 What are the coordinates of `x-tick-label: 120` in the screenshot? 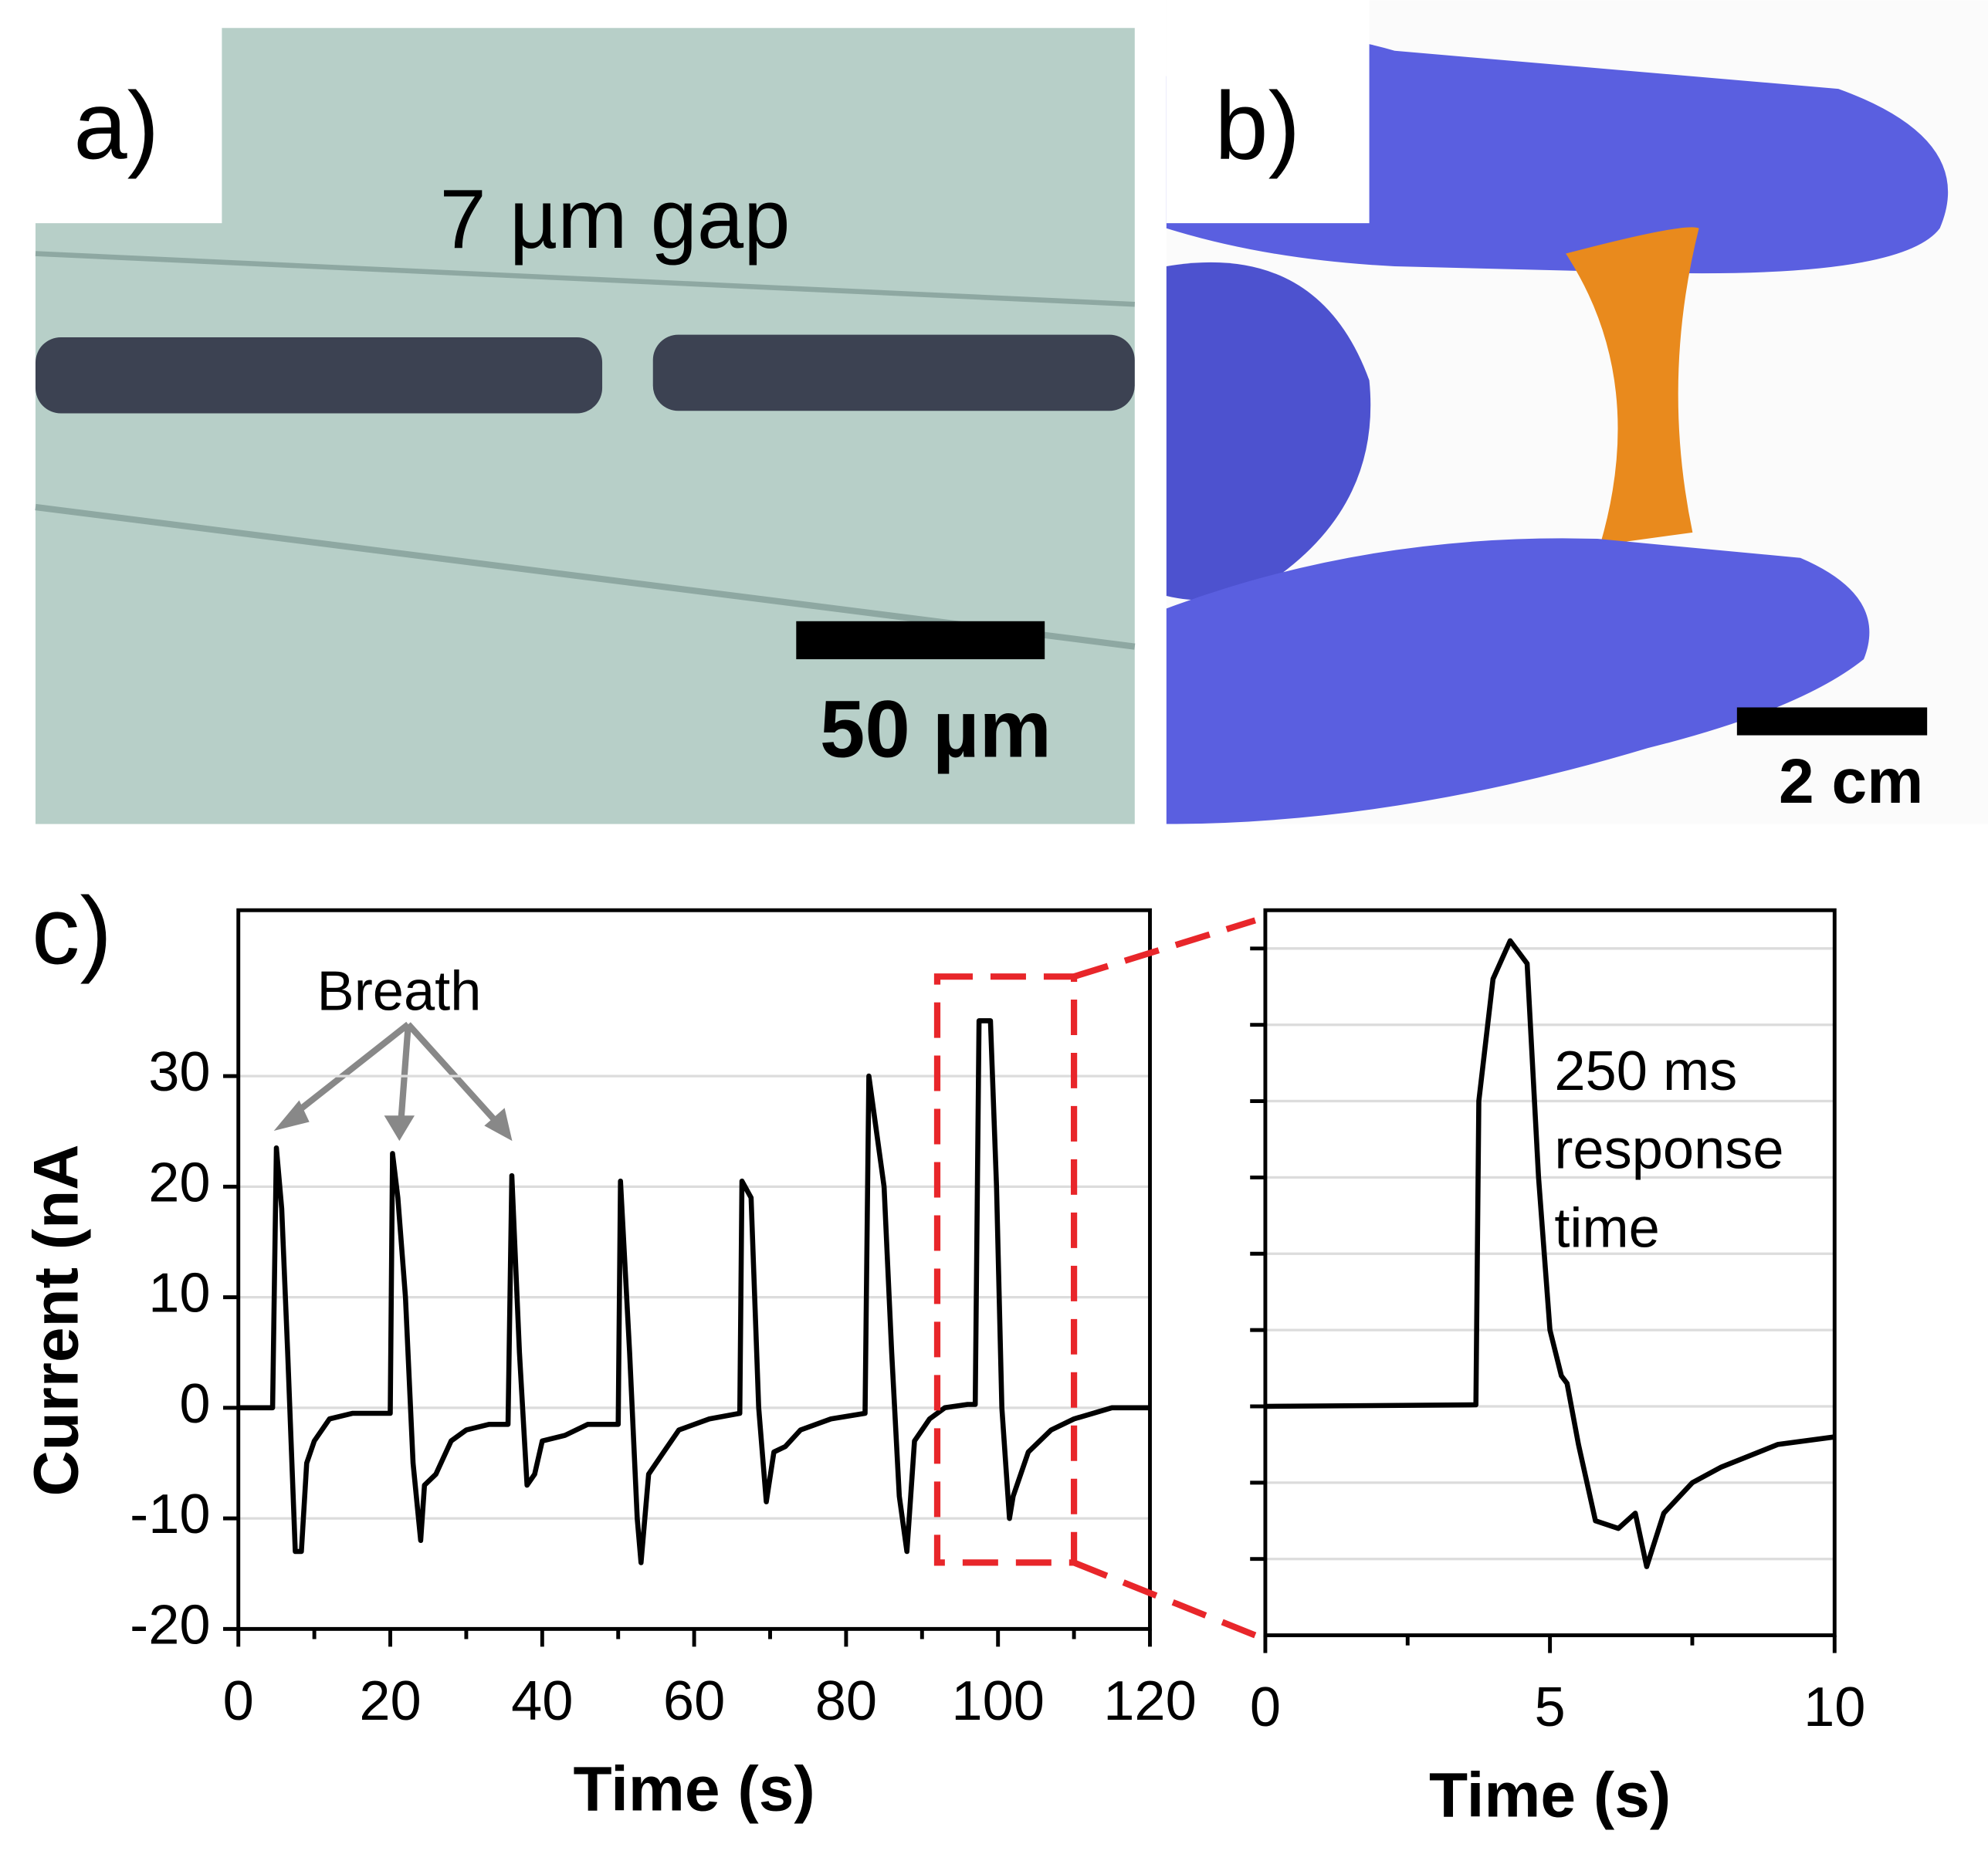 It's located at (1150, 1701).